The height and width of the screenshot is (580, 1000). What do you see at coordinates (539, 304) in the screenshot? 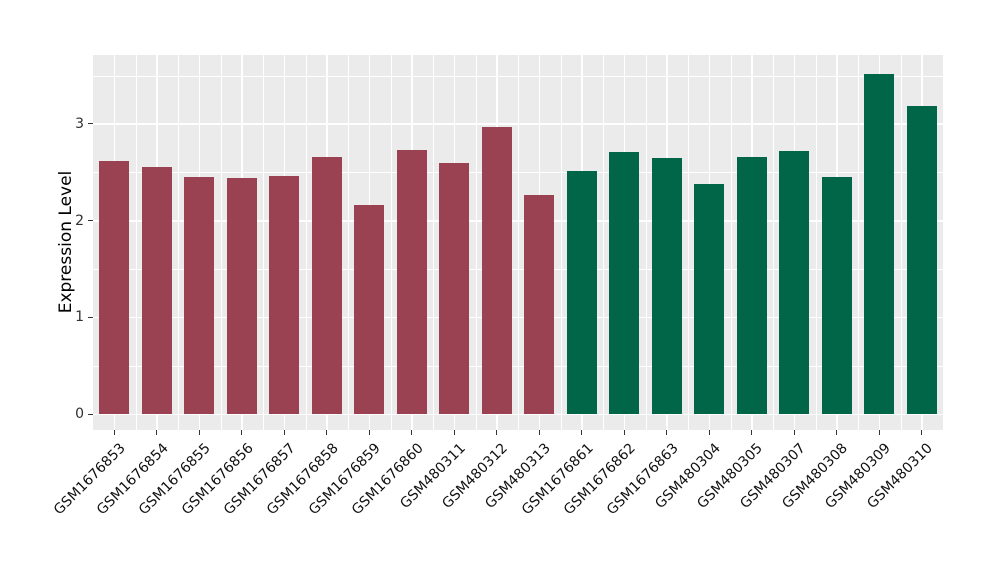
I see `bar-GSM480313` at bounding box center [539, 304].